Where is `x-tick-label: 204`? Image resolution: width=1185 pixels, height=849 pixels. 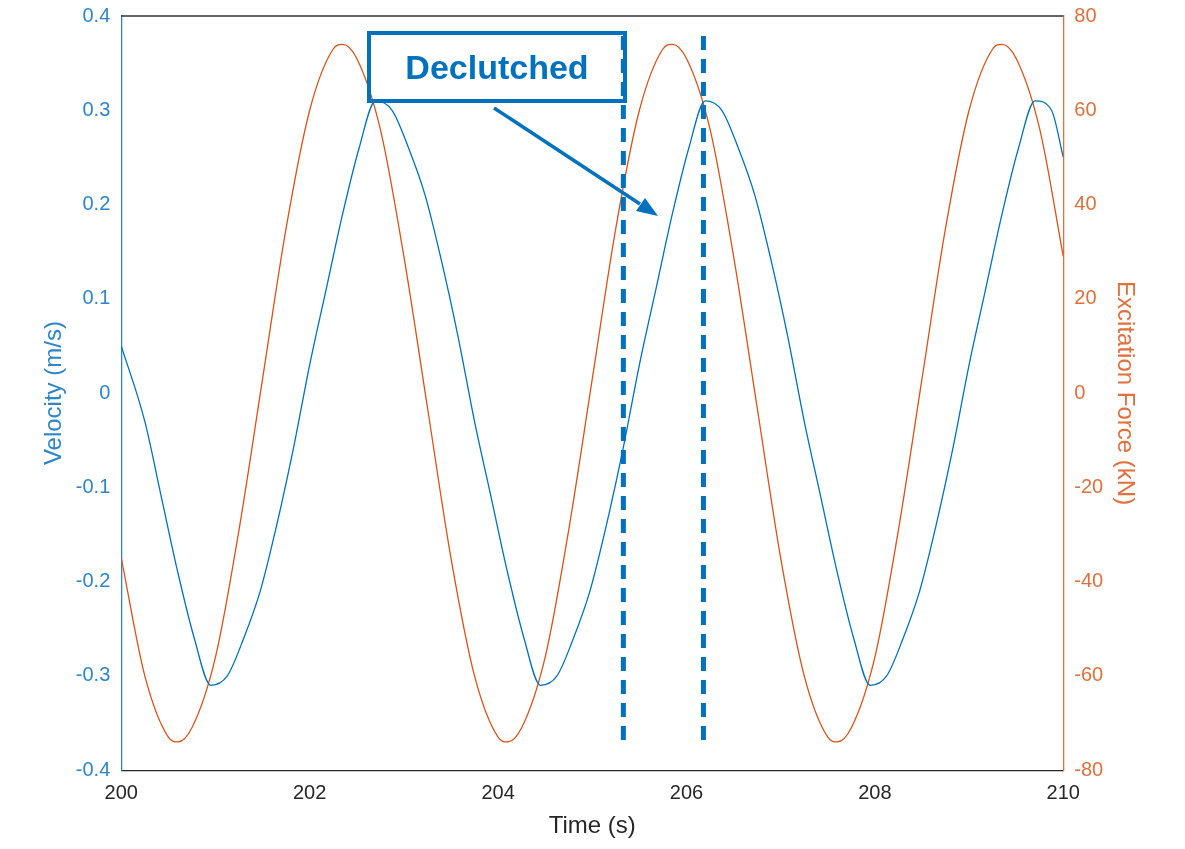 x-tick-label: 204 is located at coordinates (498, 791).